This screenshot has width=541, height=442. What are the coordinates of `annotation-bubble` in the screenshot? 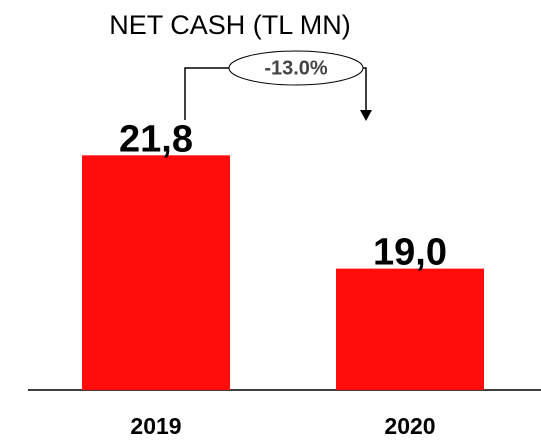 It's located at (296, 68).